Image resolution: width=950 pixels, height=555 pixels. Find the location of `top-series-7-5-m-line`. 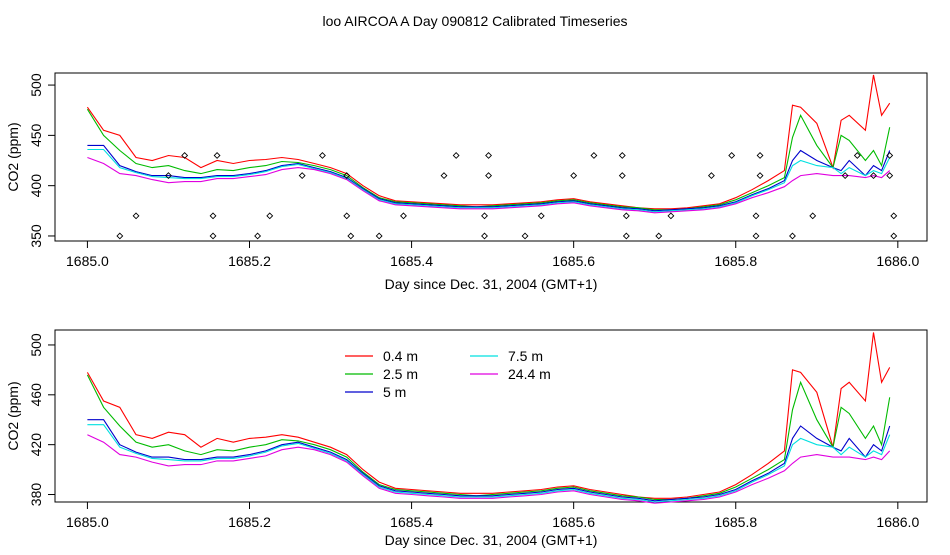

top-series-7-5-m-line is located at coordinates (489, 180).